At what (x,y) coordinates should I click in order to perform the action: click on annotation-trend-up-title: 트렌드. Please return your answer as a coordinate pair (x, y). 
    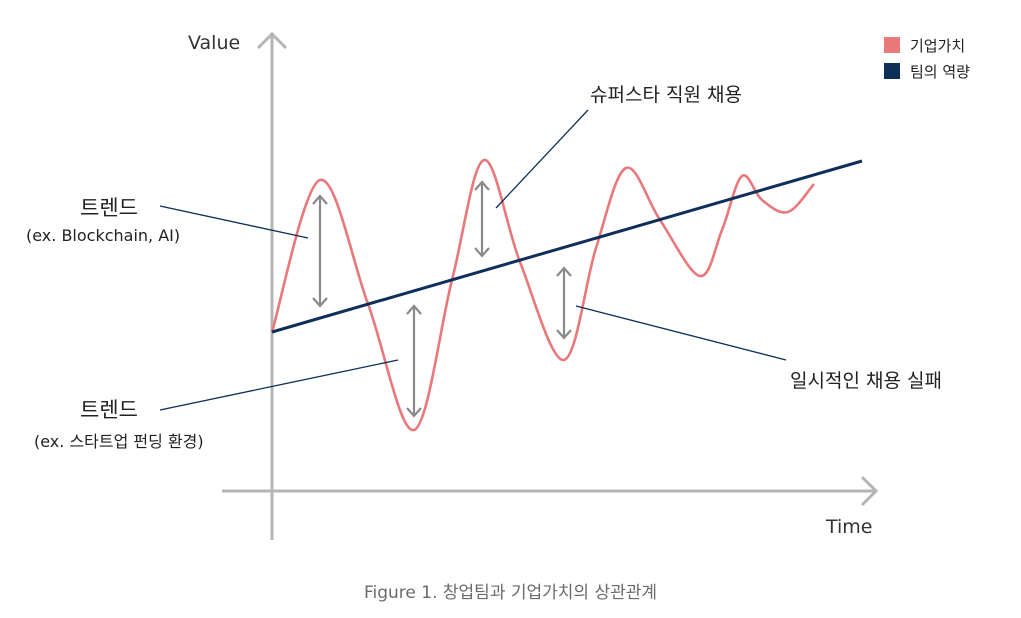
    Looking at the image, I should click on (109, 208).